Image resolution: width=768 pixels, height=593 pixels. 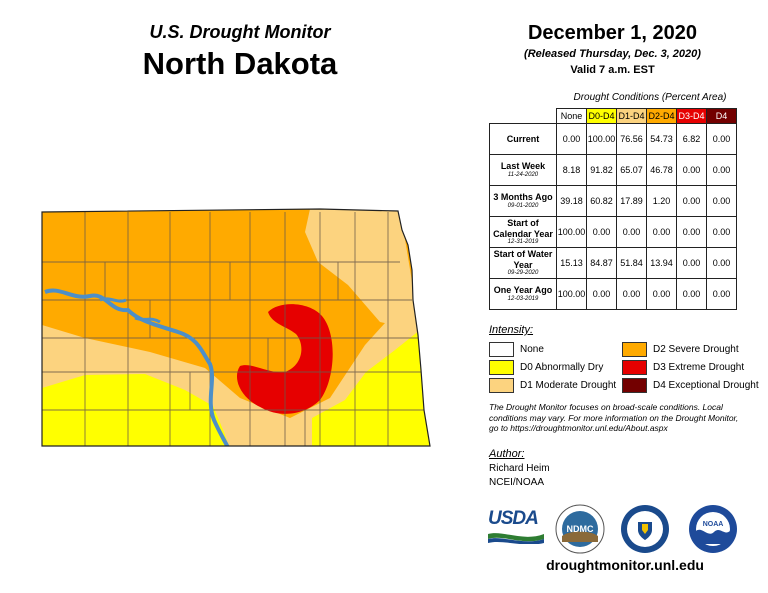 I want to click on row-name: Start of Water Year, so click(x=523, y=259).